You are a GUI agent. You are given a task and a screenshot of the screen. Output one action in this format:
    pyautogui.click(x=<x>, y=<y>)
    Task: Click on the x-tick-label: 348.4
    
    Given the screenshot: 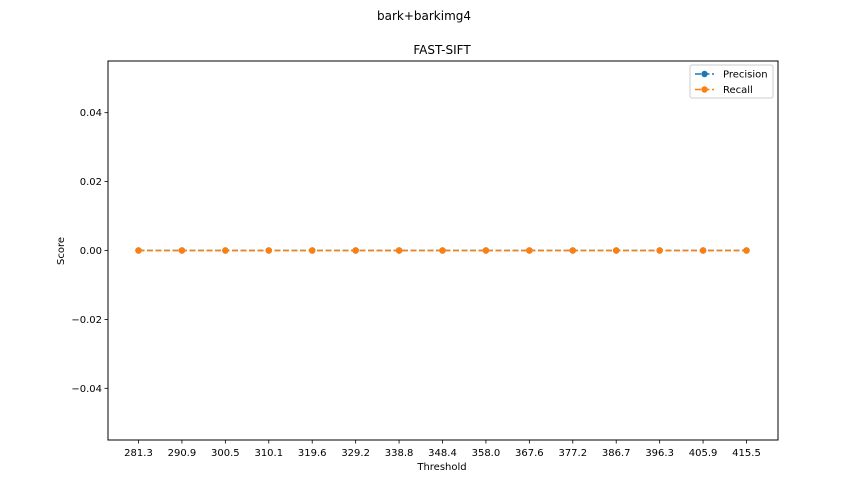 What is the action you would take?
    pyautogui.click(x=442, y=453)
    